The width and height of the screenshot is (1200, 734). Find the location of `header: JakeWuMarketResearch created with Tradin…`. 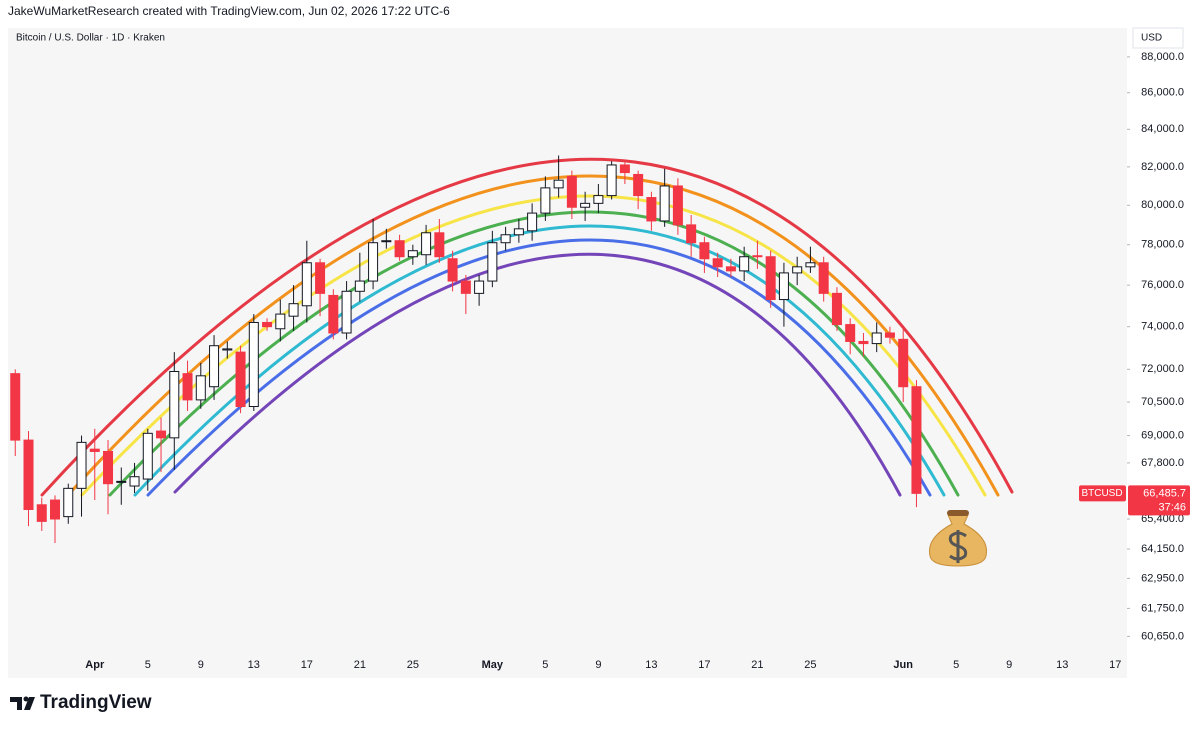

header: JakeWuMarketResearch created with Tradin… is located at coordinates (229, 11).